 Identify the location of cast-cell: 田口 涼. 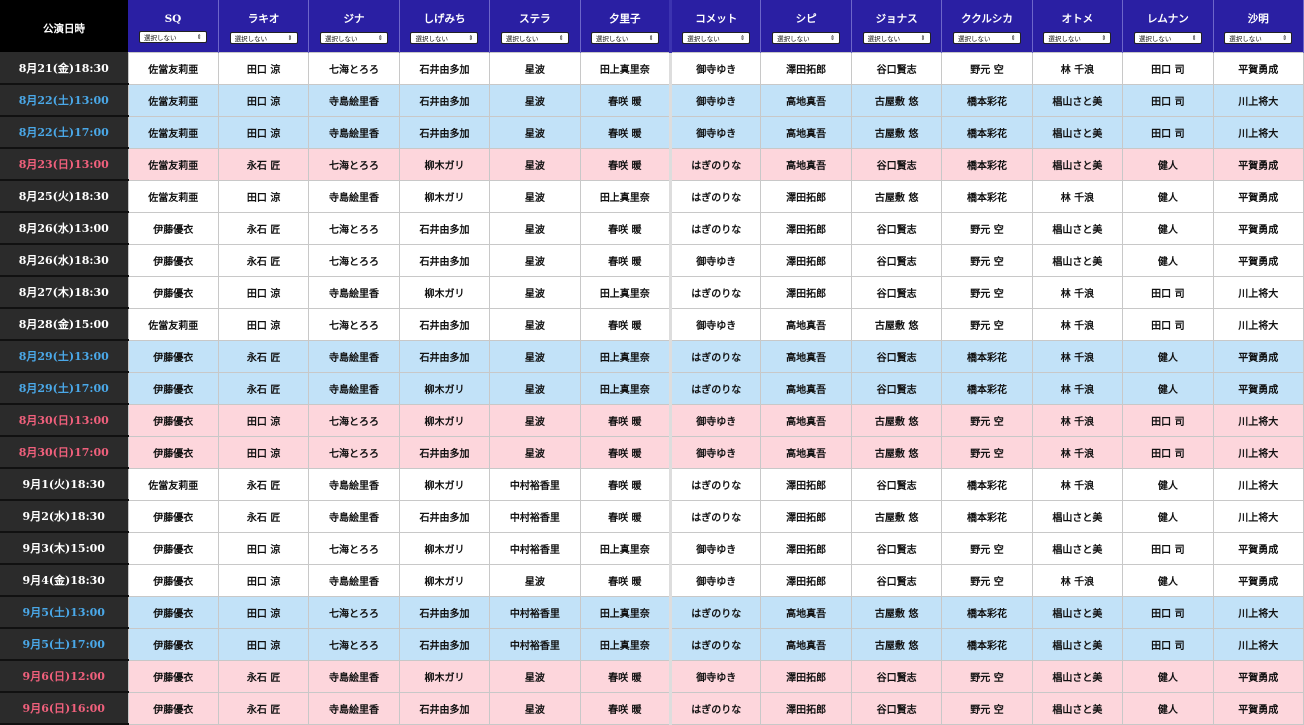
(263, 196).